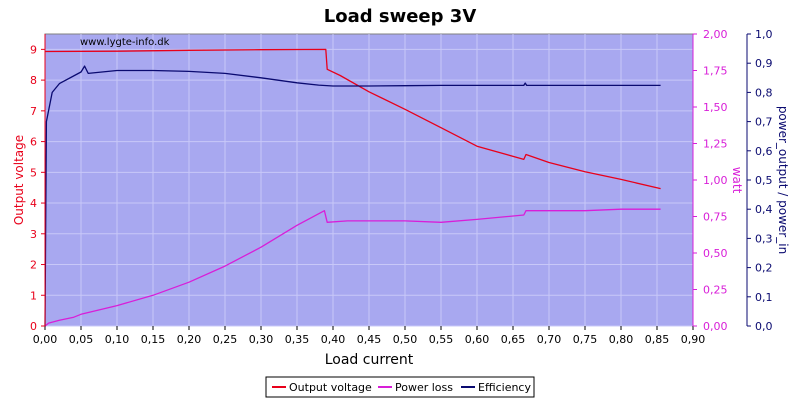  What do you see at coordinates (125, 42) in the screenshot?
I see `watermark: www.lygte-info.dk` at bounding box center [125, 42].